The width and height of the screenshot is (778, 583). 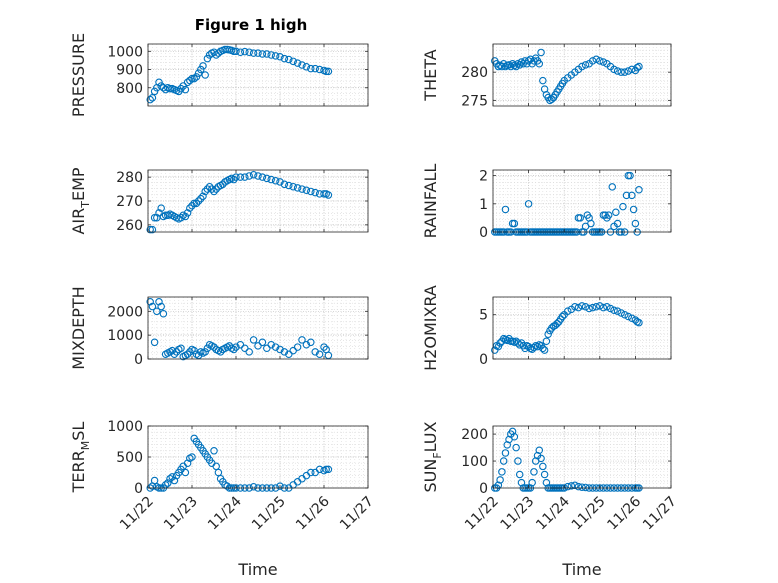 I want to click on terr_msl-ylabel: TERRMSL, so click(x=80, y=458).